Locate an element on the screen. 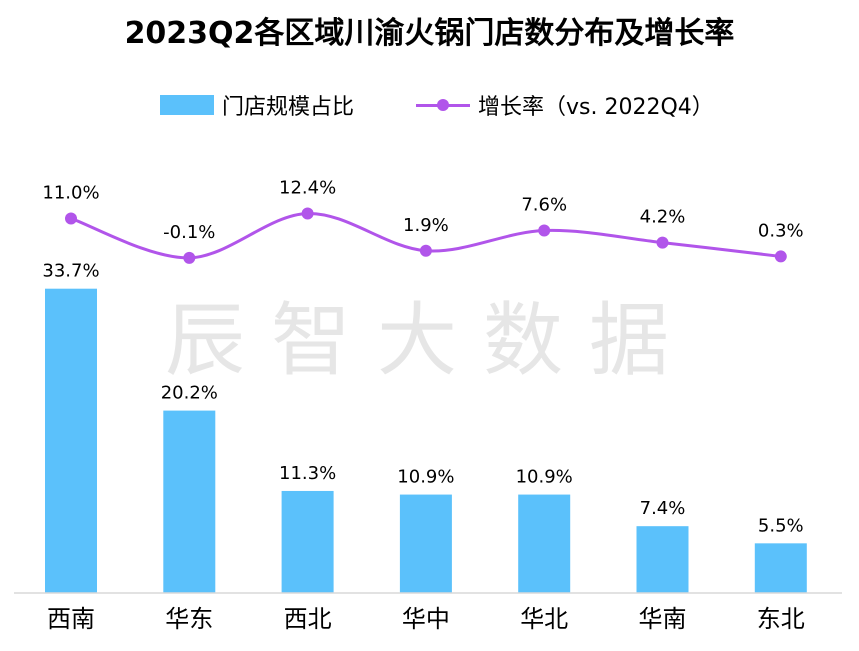 The image size is (859, 651). legend-item-bar: 门店规模占比 is located at coordinates (257, 105).